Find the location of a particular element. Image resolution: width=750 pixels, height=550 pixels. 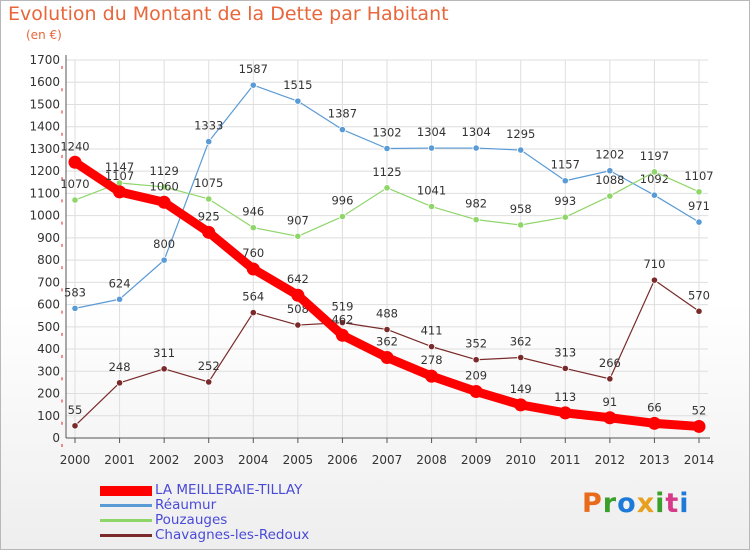

data-label-chavagnes-les-redoux-2002: 311 is located at coordinates (164, 353).